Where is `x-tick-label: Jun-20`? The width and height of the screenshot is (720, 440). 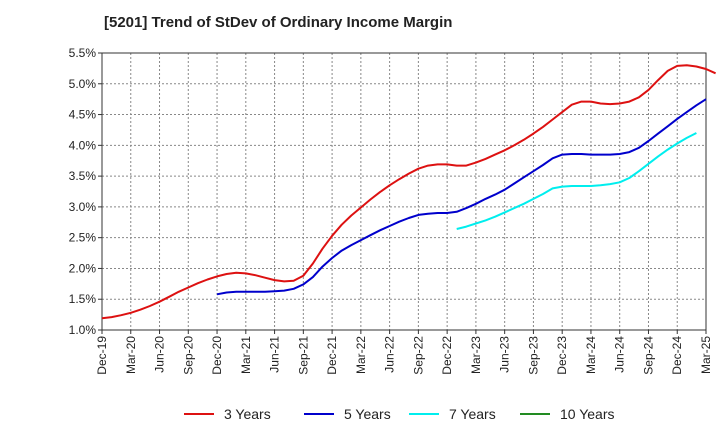
x-tick-label: Jun-20 is located at coordinates (160, 354).